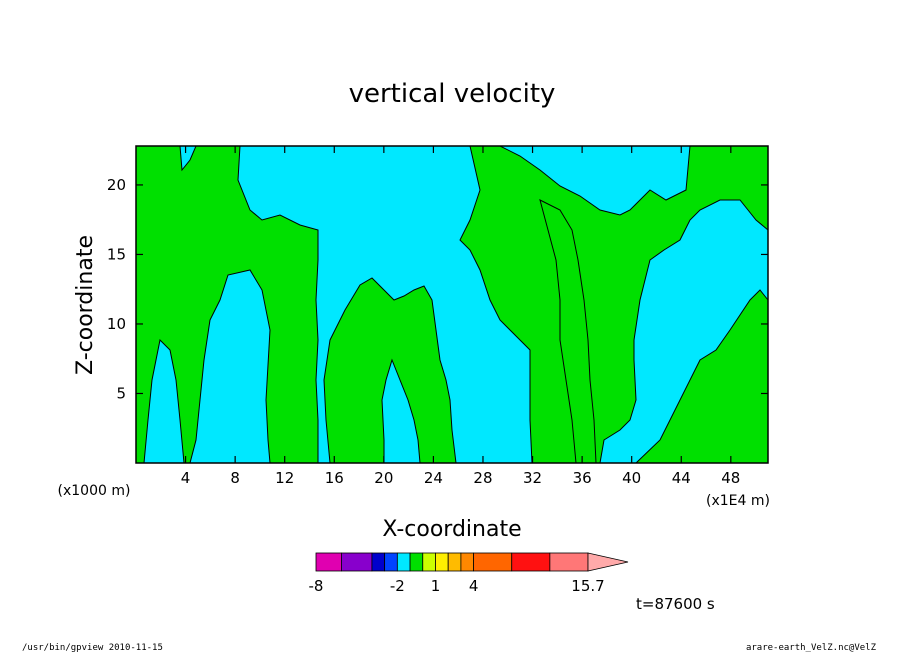  What do you see at coordinates (457, 586) in the screenshot?
I see `colorbar-labels: -8 -2 1 4 15.7` at bounding box center [457, 586].